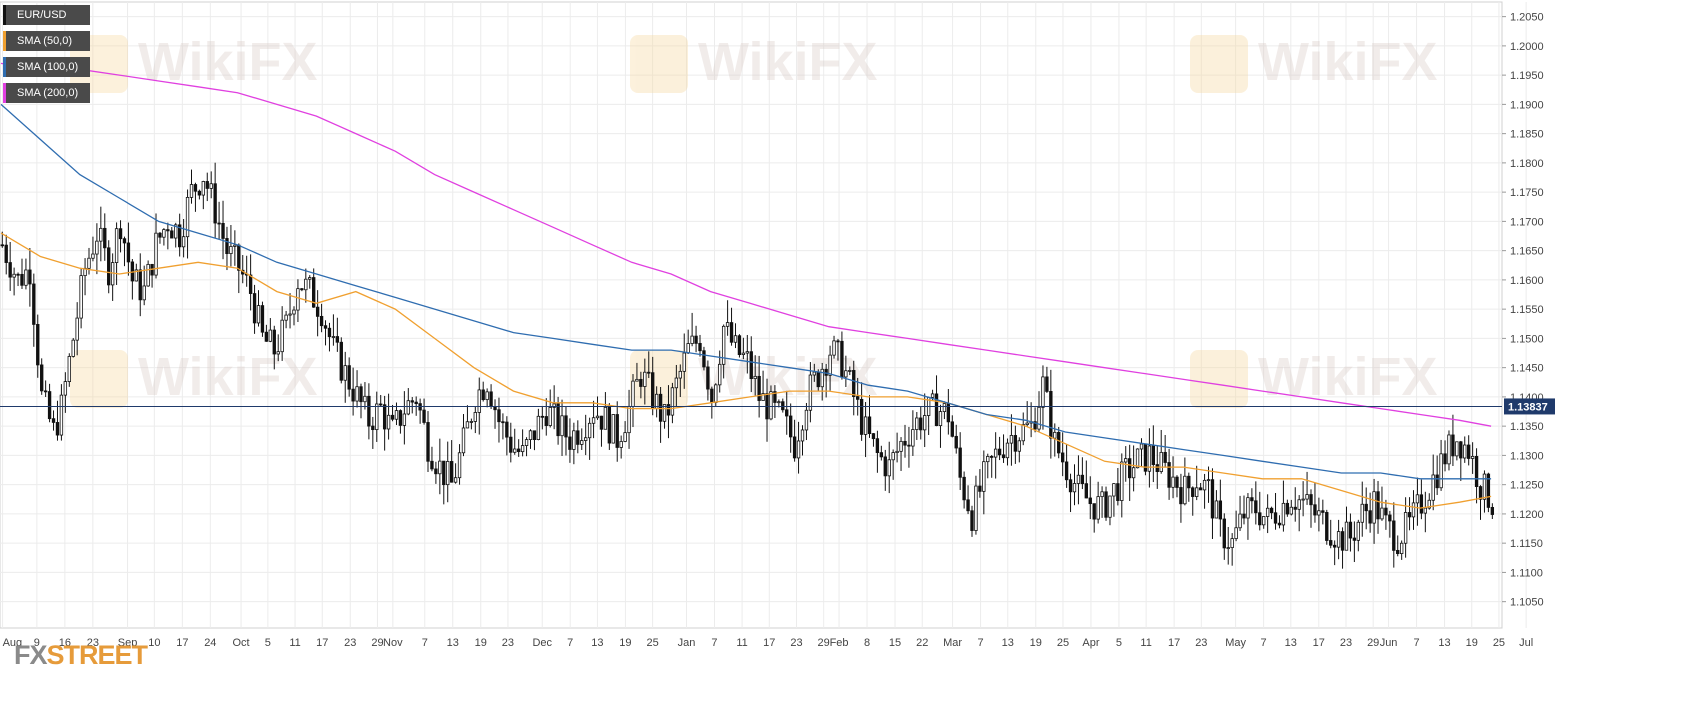 This screenshot has width=1707, height=717. Describe the element at coordinates (1389, 643) in the screenshot. I see `x-tick-label: Jun` at that location.